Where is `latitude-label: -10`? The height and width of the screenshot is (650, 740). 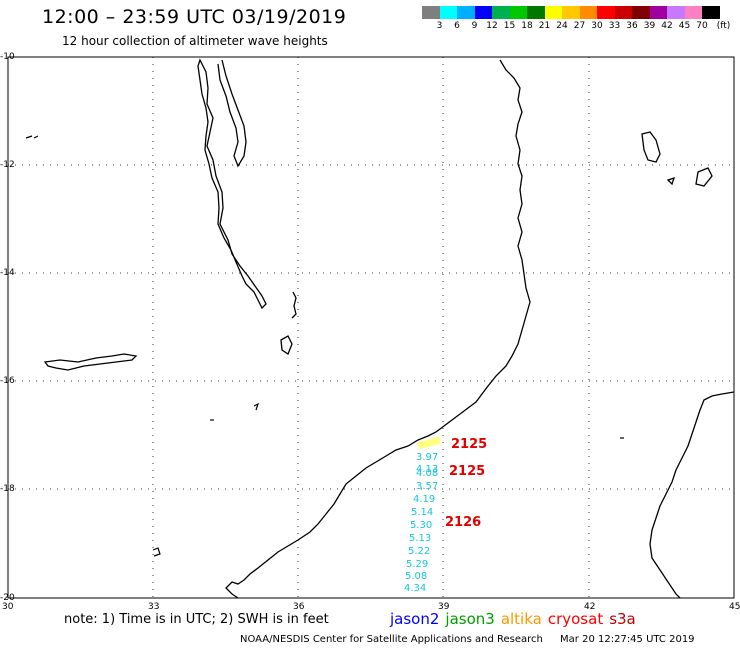
latitude-label: -10 is located at coordinates (7, 57).